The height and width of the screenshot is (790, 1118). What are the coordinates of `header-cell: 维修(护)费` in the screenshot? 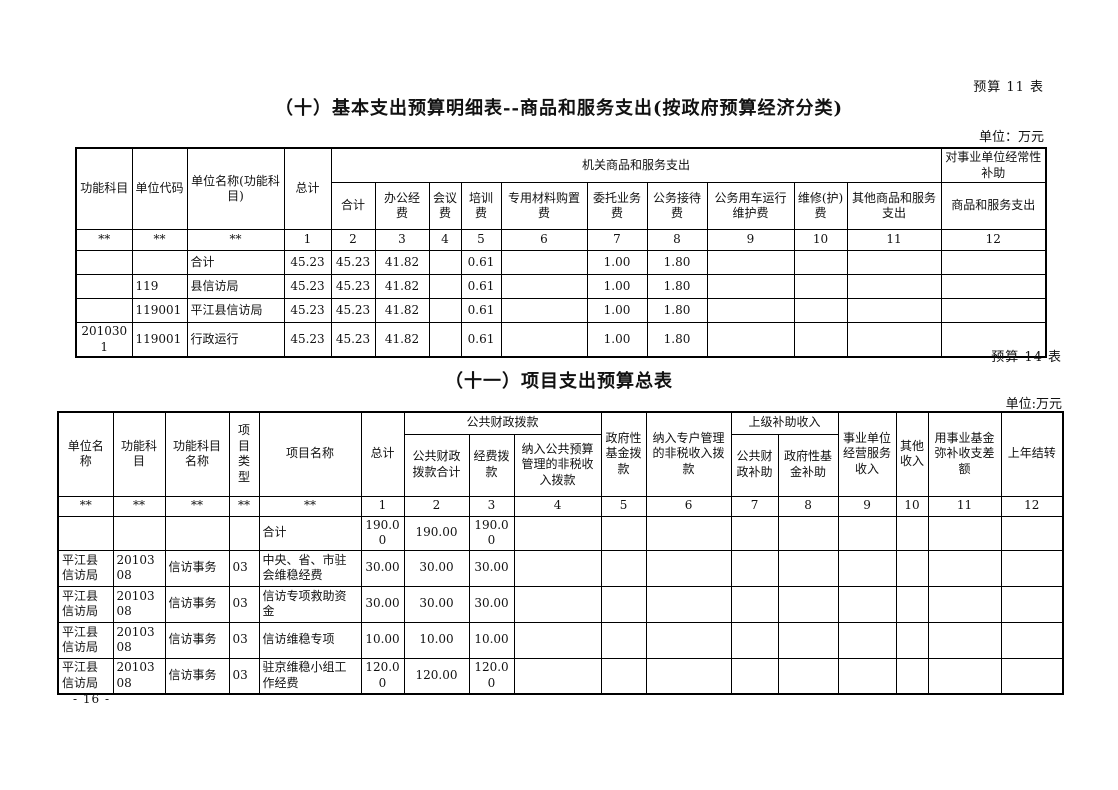 It's located at (820, 206).